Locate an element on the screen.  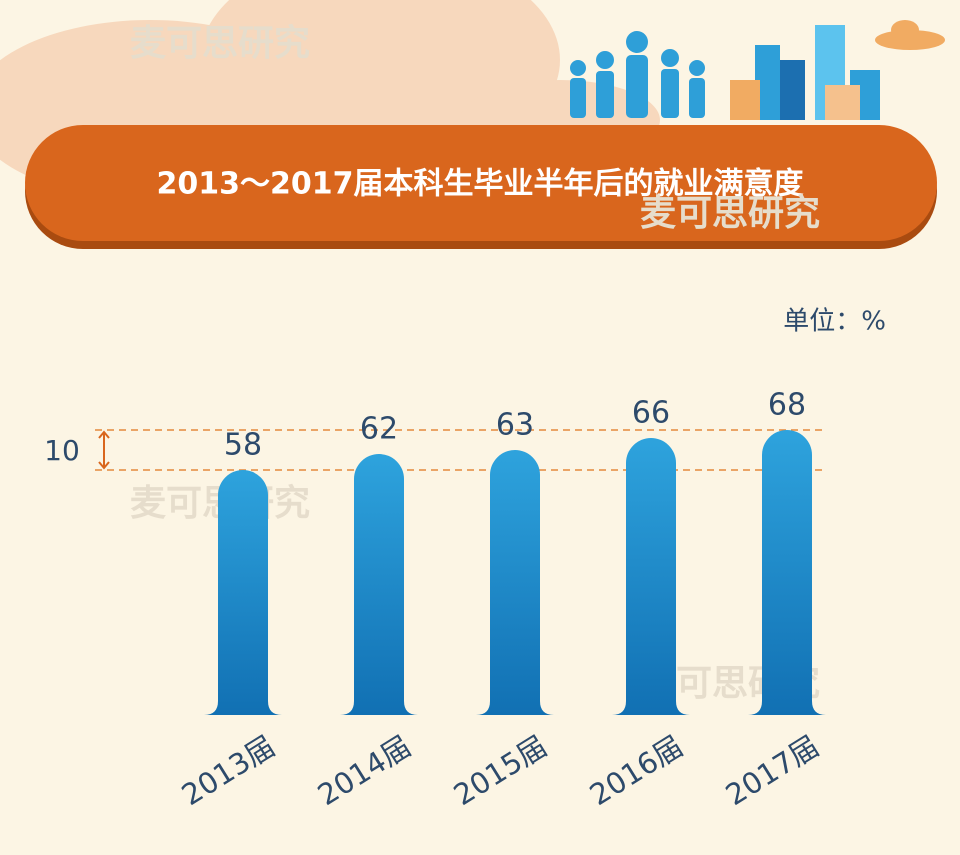
value-label: 68 is located at coordinates (787, 405).